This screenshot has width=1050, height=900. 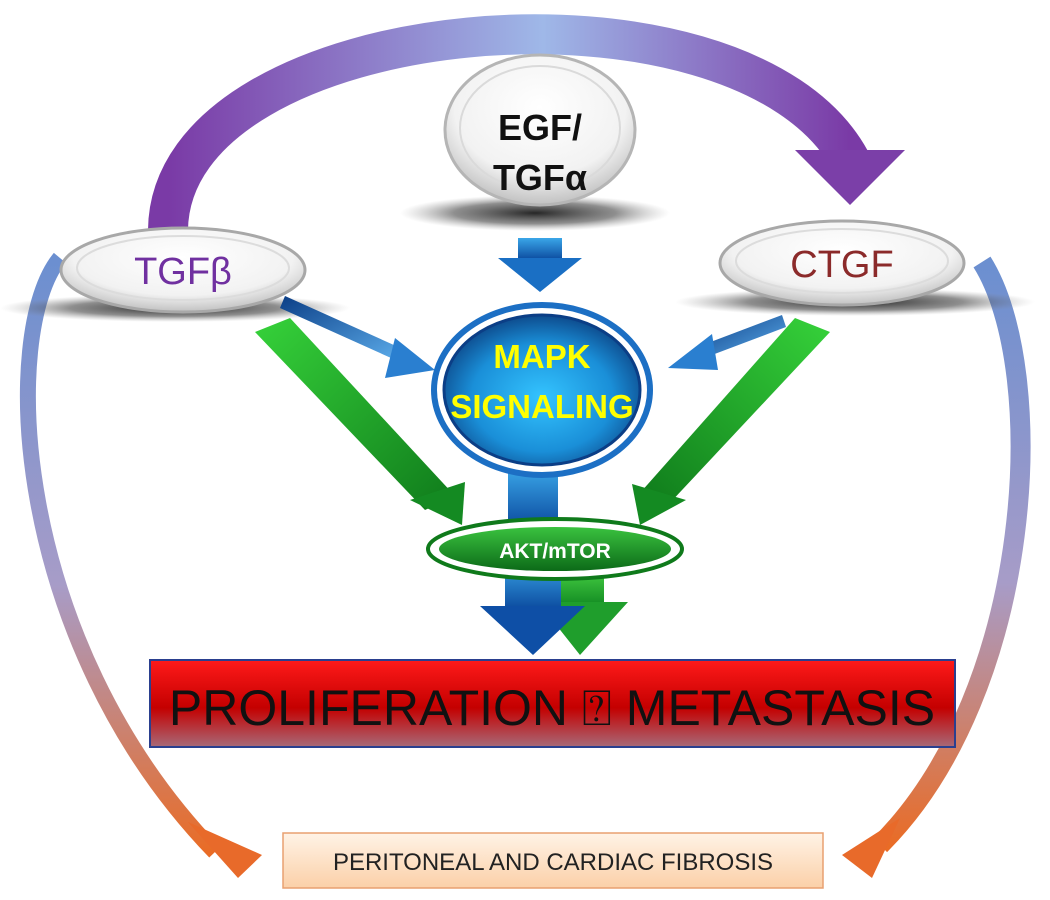 I want to click on proliferation-label: PROLIFERATION ⍰ METASTASIS, so click(x=552, y=708).